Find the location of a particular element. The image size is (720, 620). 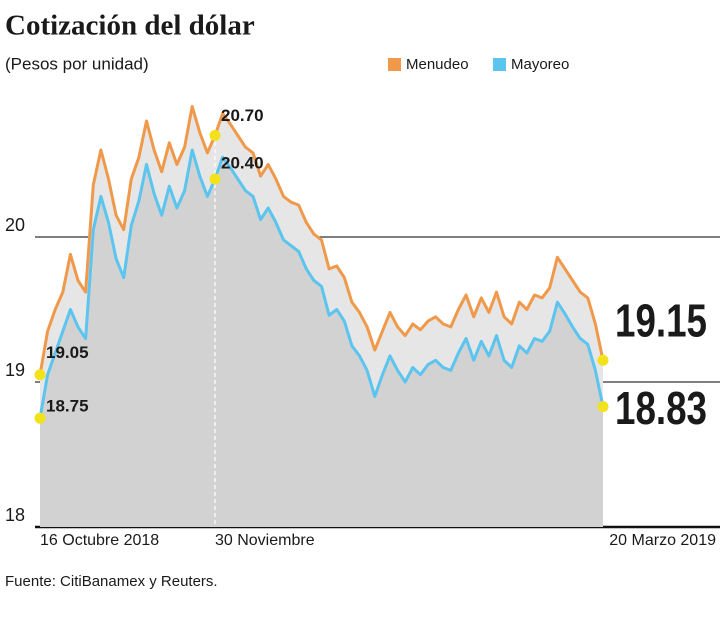

y-tick-label: 18 is located at coordinates (15, 515).